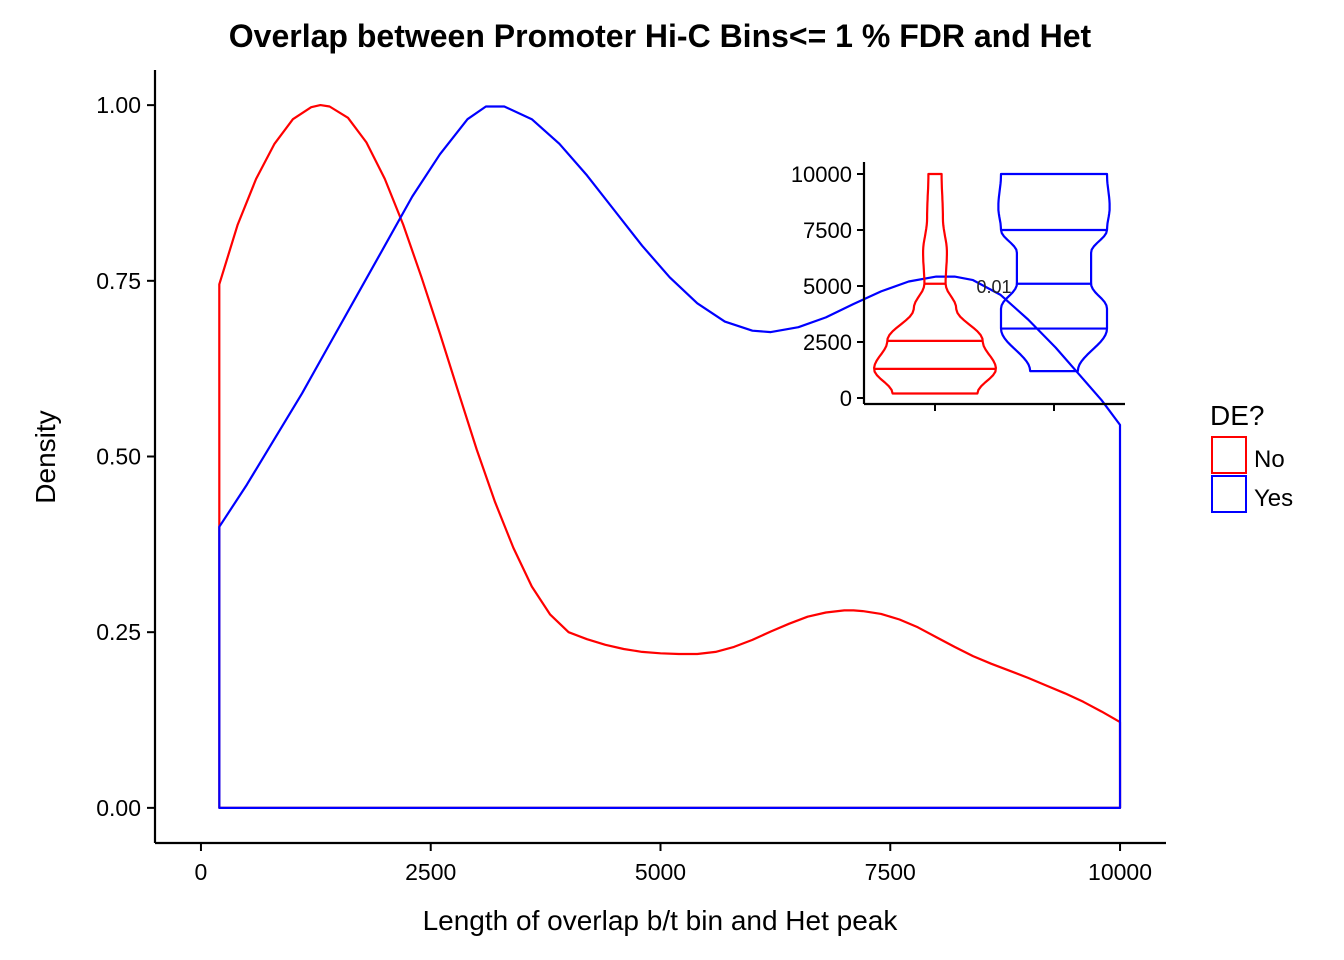  Describe the element at coordinates (118, 457) in the screenshot. I see `y-tick-label: 0.50` at that location.